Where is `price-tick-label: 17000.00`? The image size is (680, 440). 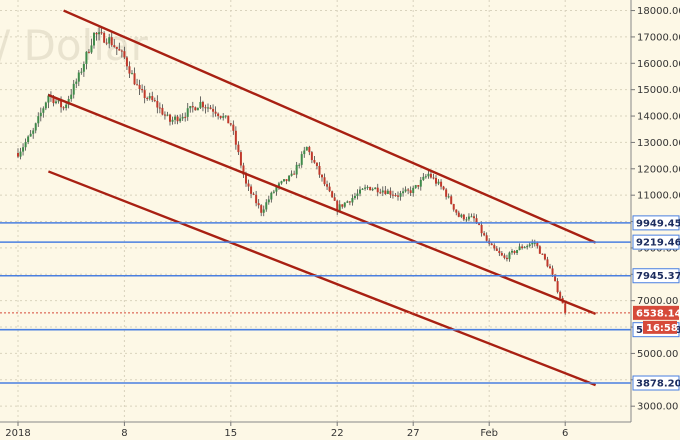
price-tick-label: 17000.00 is located at coordinates (658, 37).